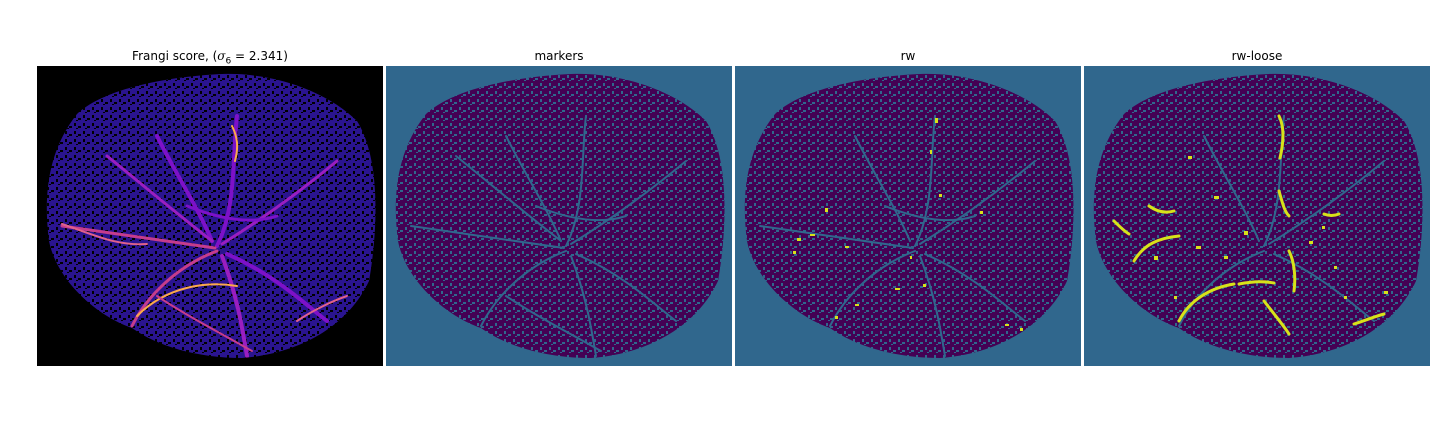  What do you see at coordinates (548, 236) in the screenshot?
I see `markers-vessels` at bounding box center [548, 236].